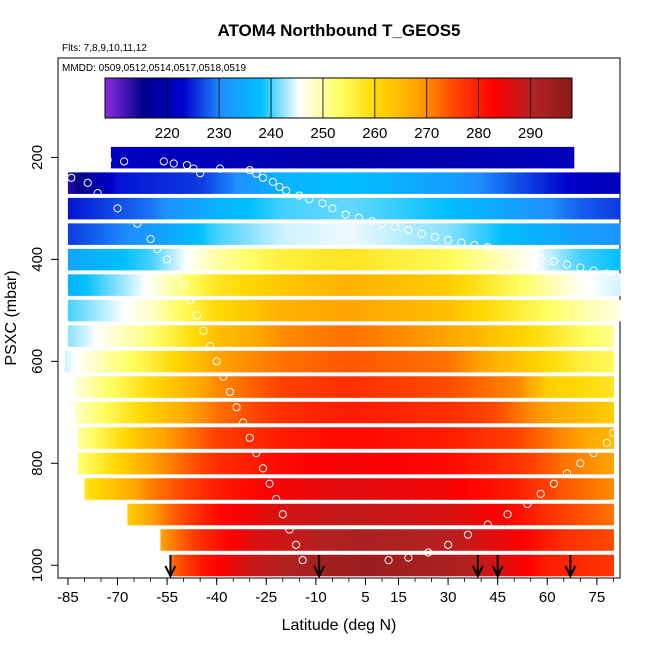  I want to click on colorbar-gradient, so click(338, 98).